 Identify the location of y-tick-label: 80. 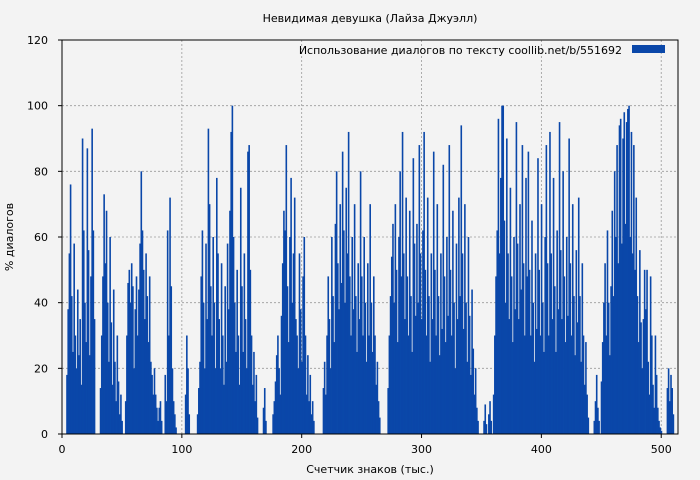
(41, 171).